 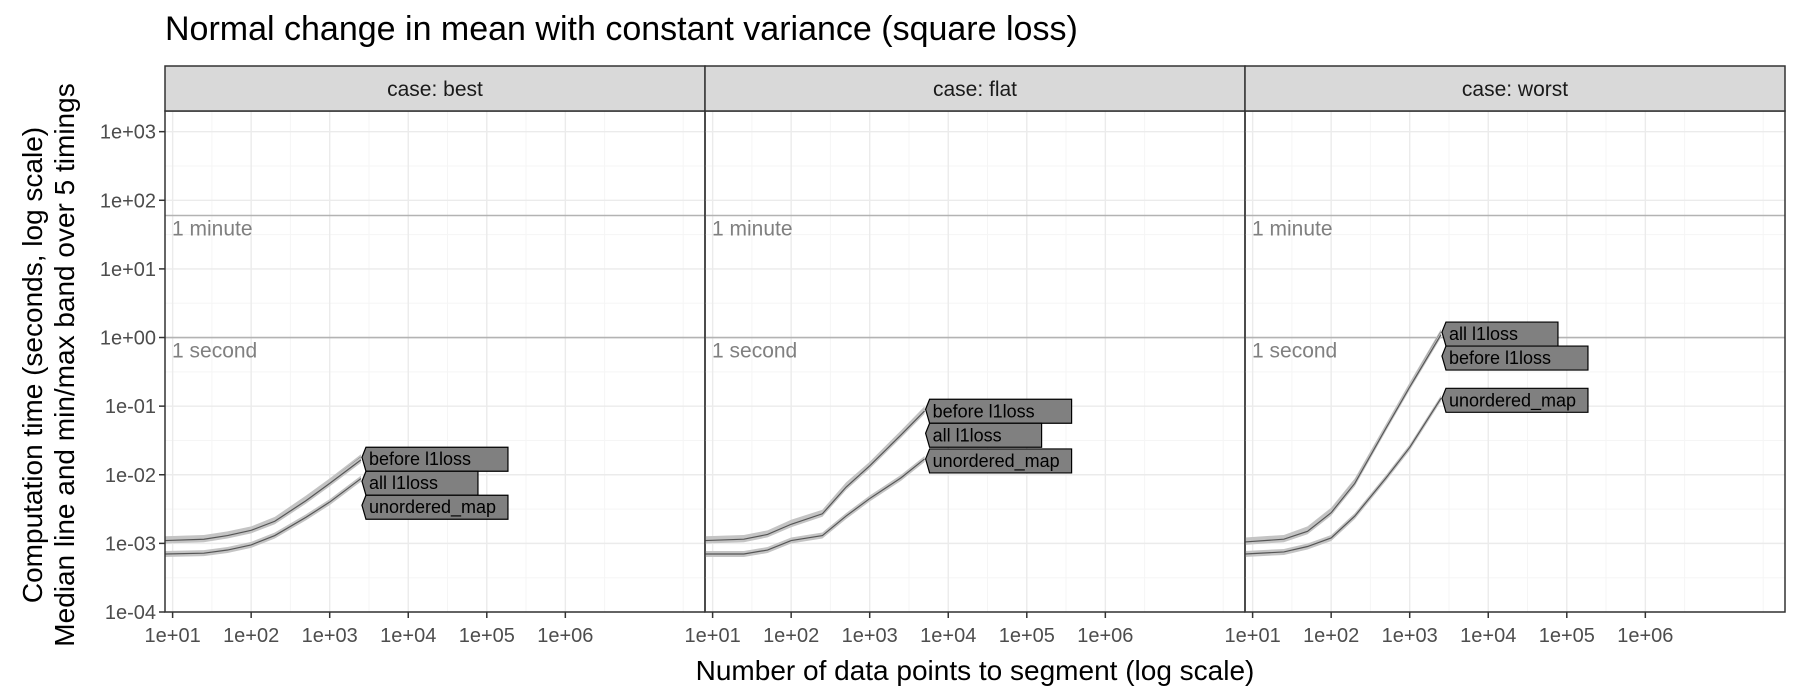 What do you see at coordinates (128, 133) in the screenshot?
I see `y-tick-label: 1e+03` at bounding box center [128, 133].